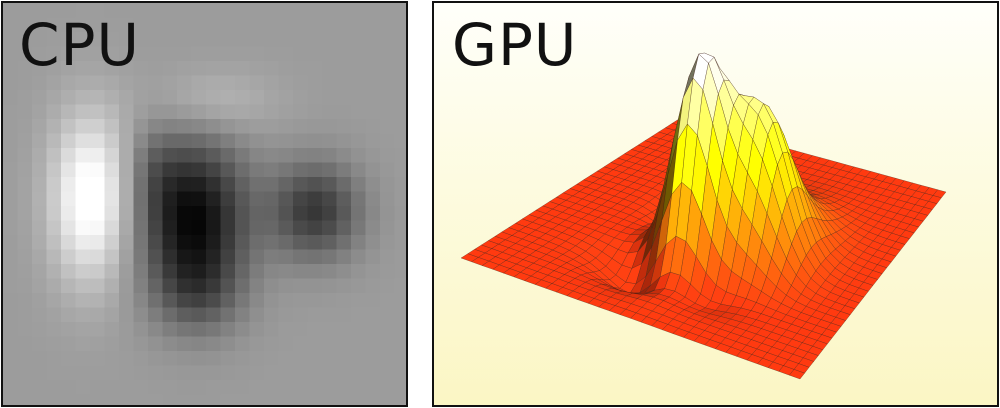  What do you see at coordinates (79, 45) in the screenshot?
I see `cpu-label: CPU` at bounding box center [79, 45].